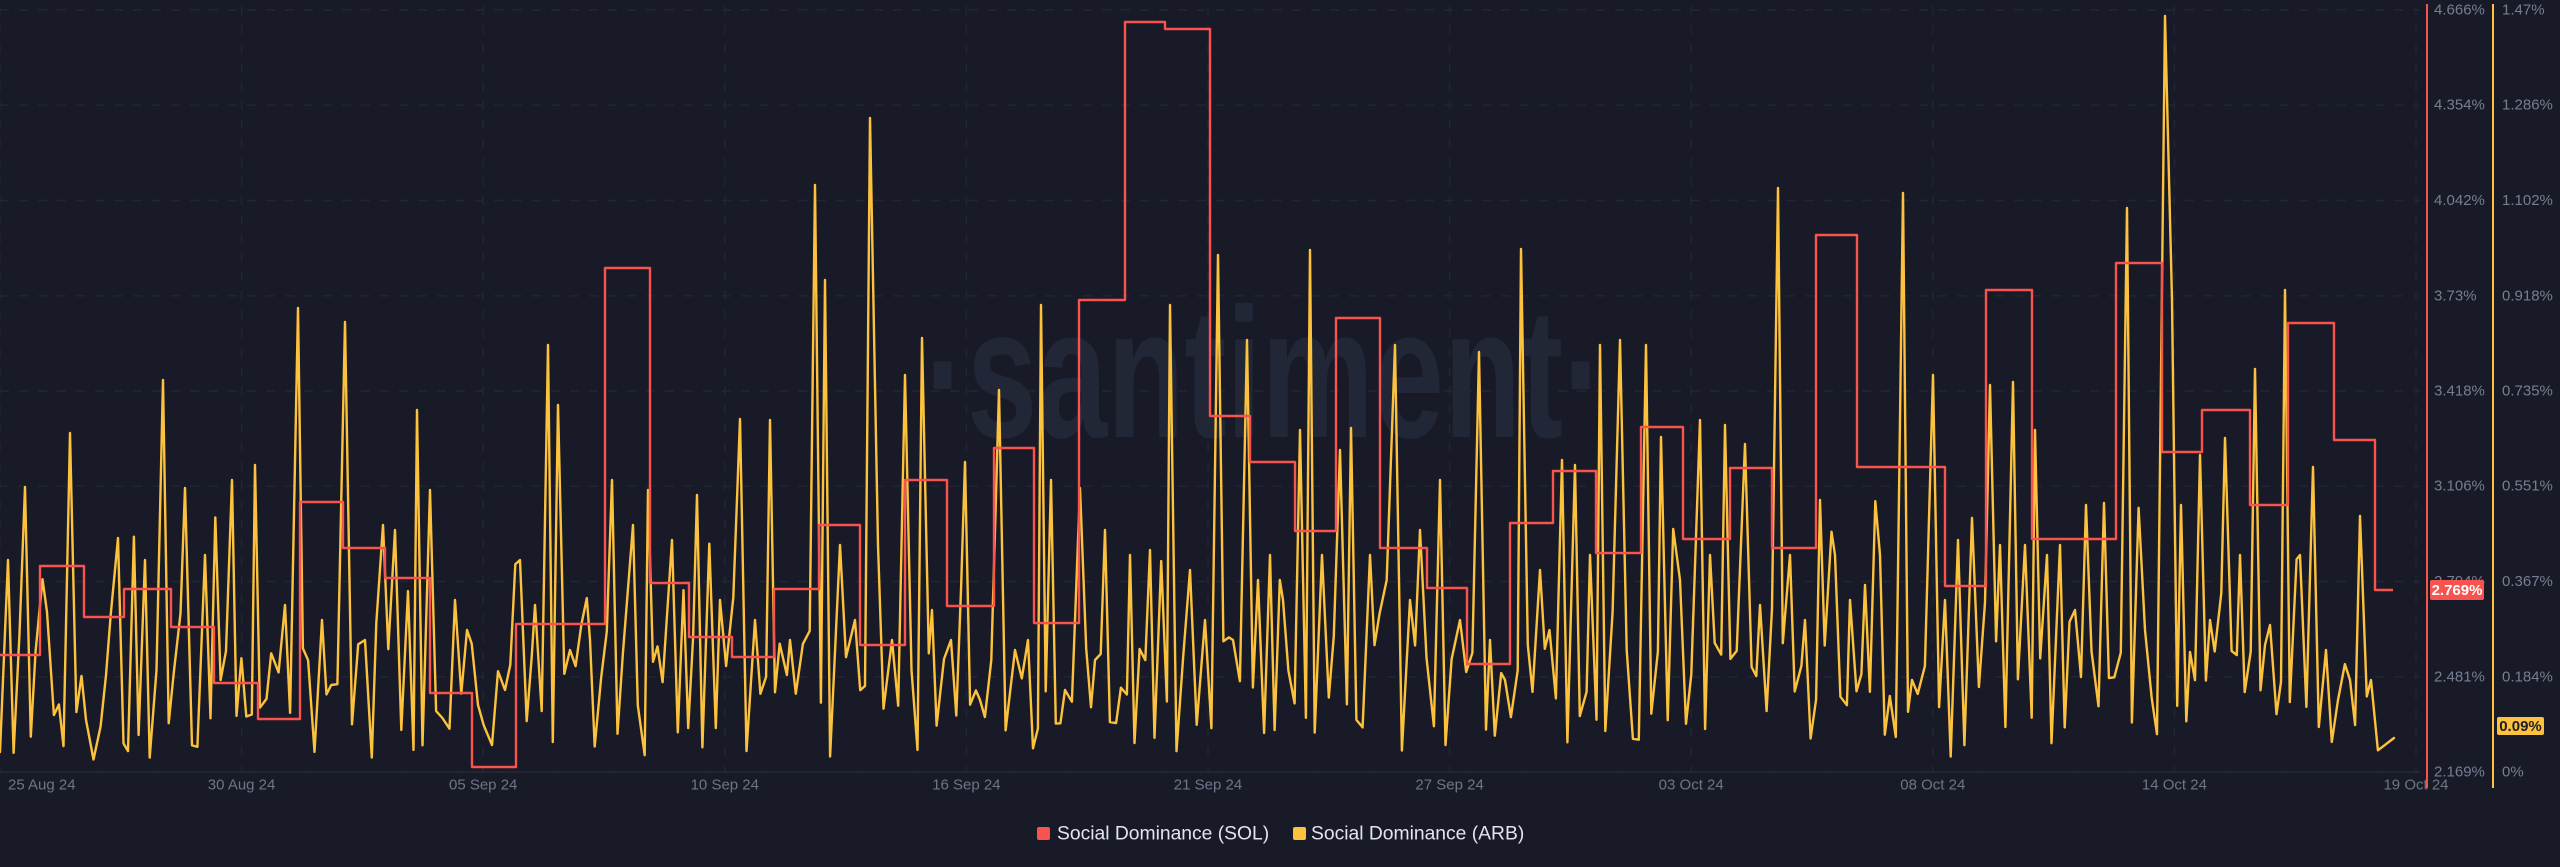  I want to click on svg-text: 0.735%, so click(2527, 391).